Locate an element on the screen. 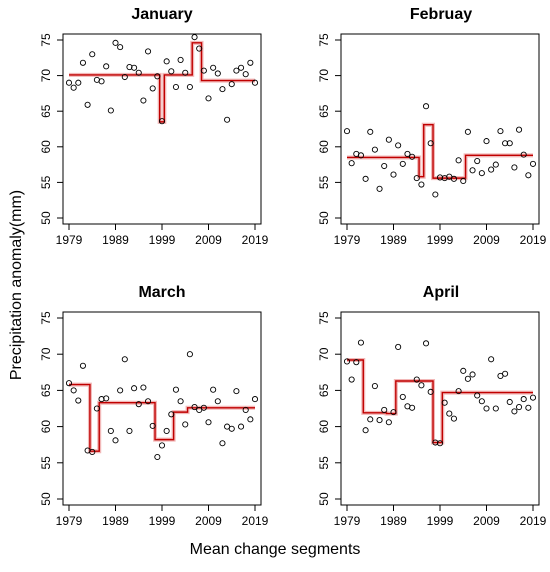  y-tick-label: 50 is located at coordinates (46, 499).